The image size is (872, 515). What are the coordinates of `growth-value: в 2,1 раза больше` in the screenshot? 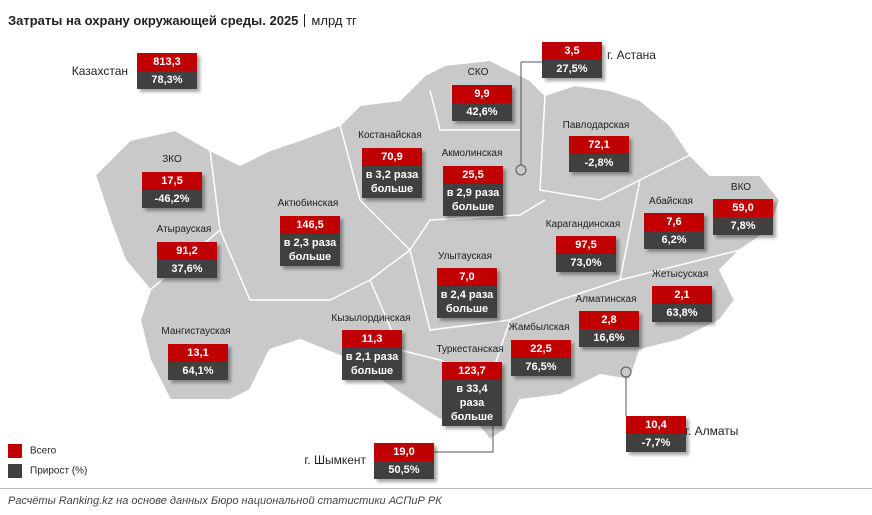 It's located at (372, 364).